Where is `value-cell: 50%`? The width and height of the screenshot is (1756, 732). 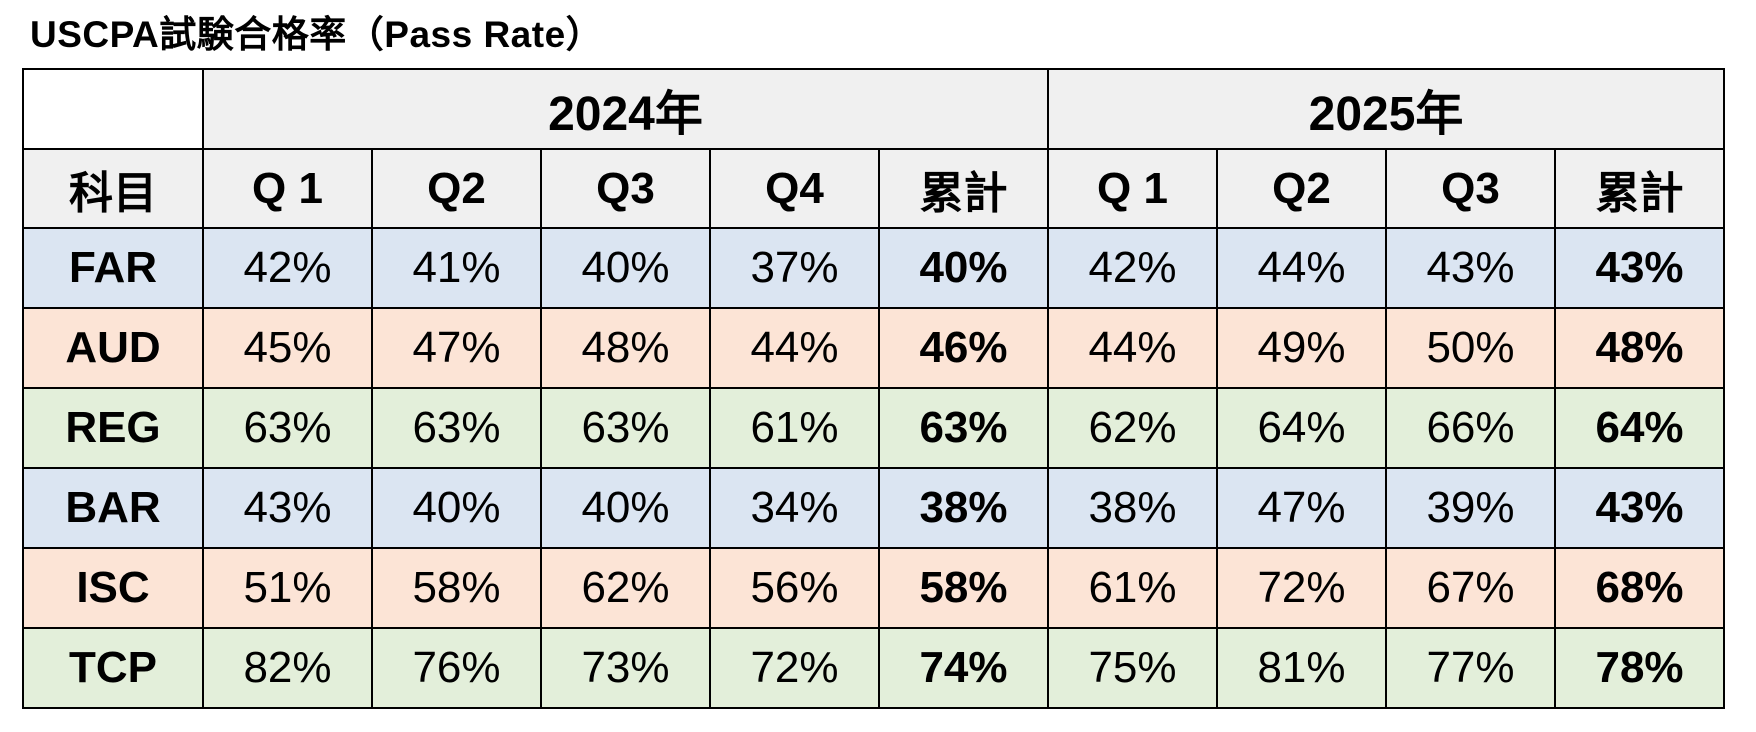
value-cell: 50% is located at coordinates (1470, 348).